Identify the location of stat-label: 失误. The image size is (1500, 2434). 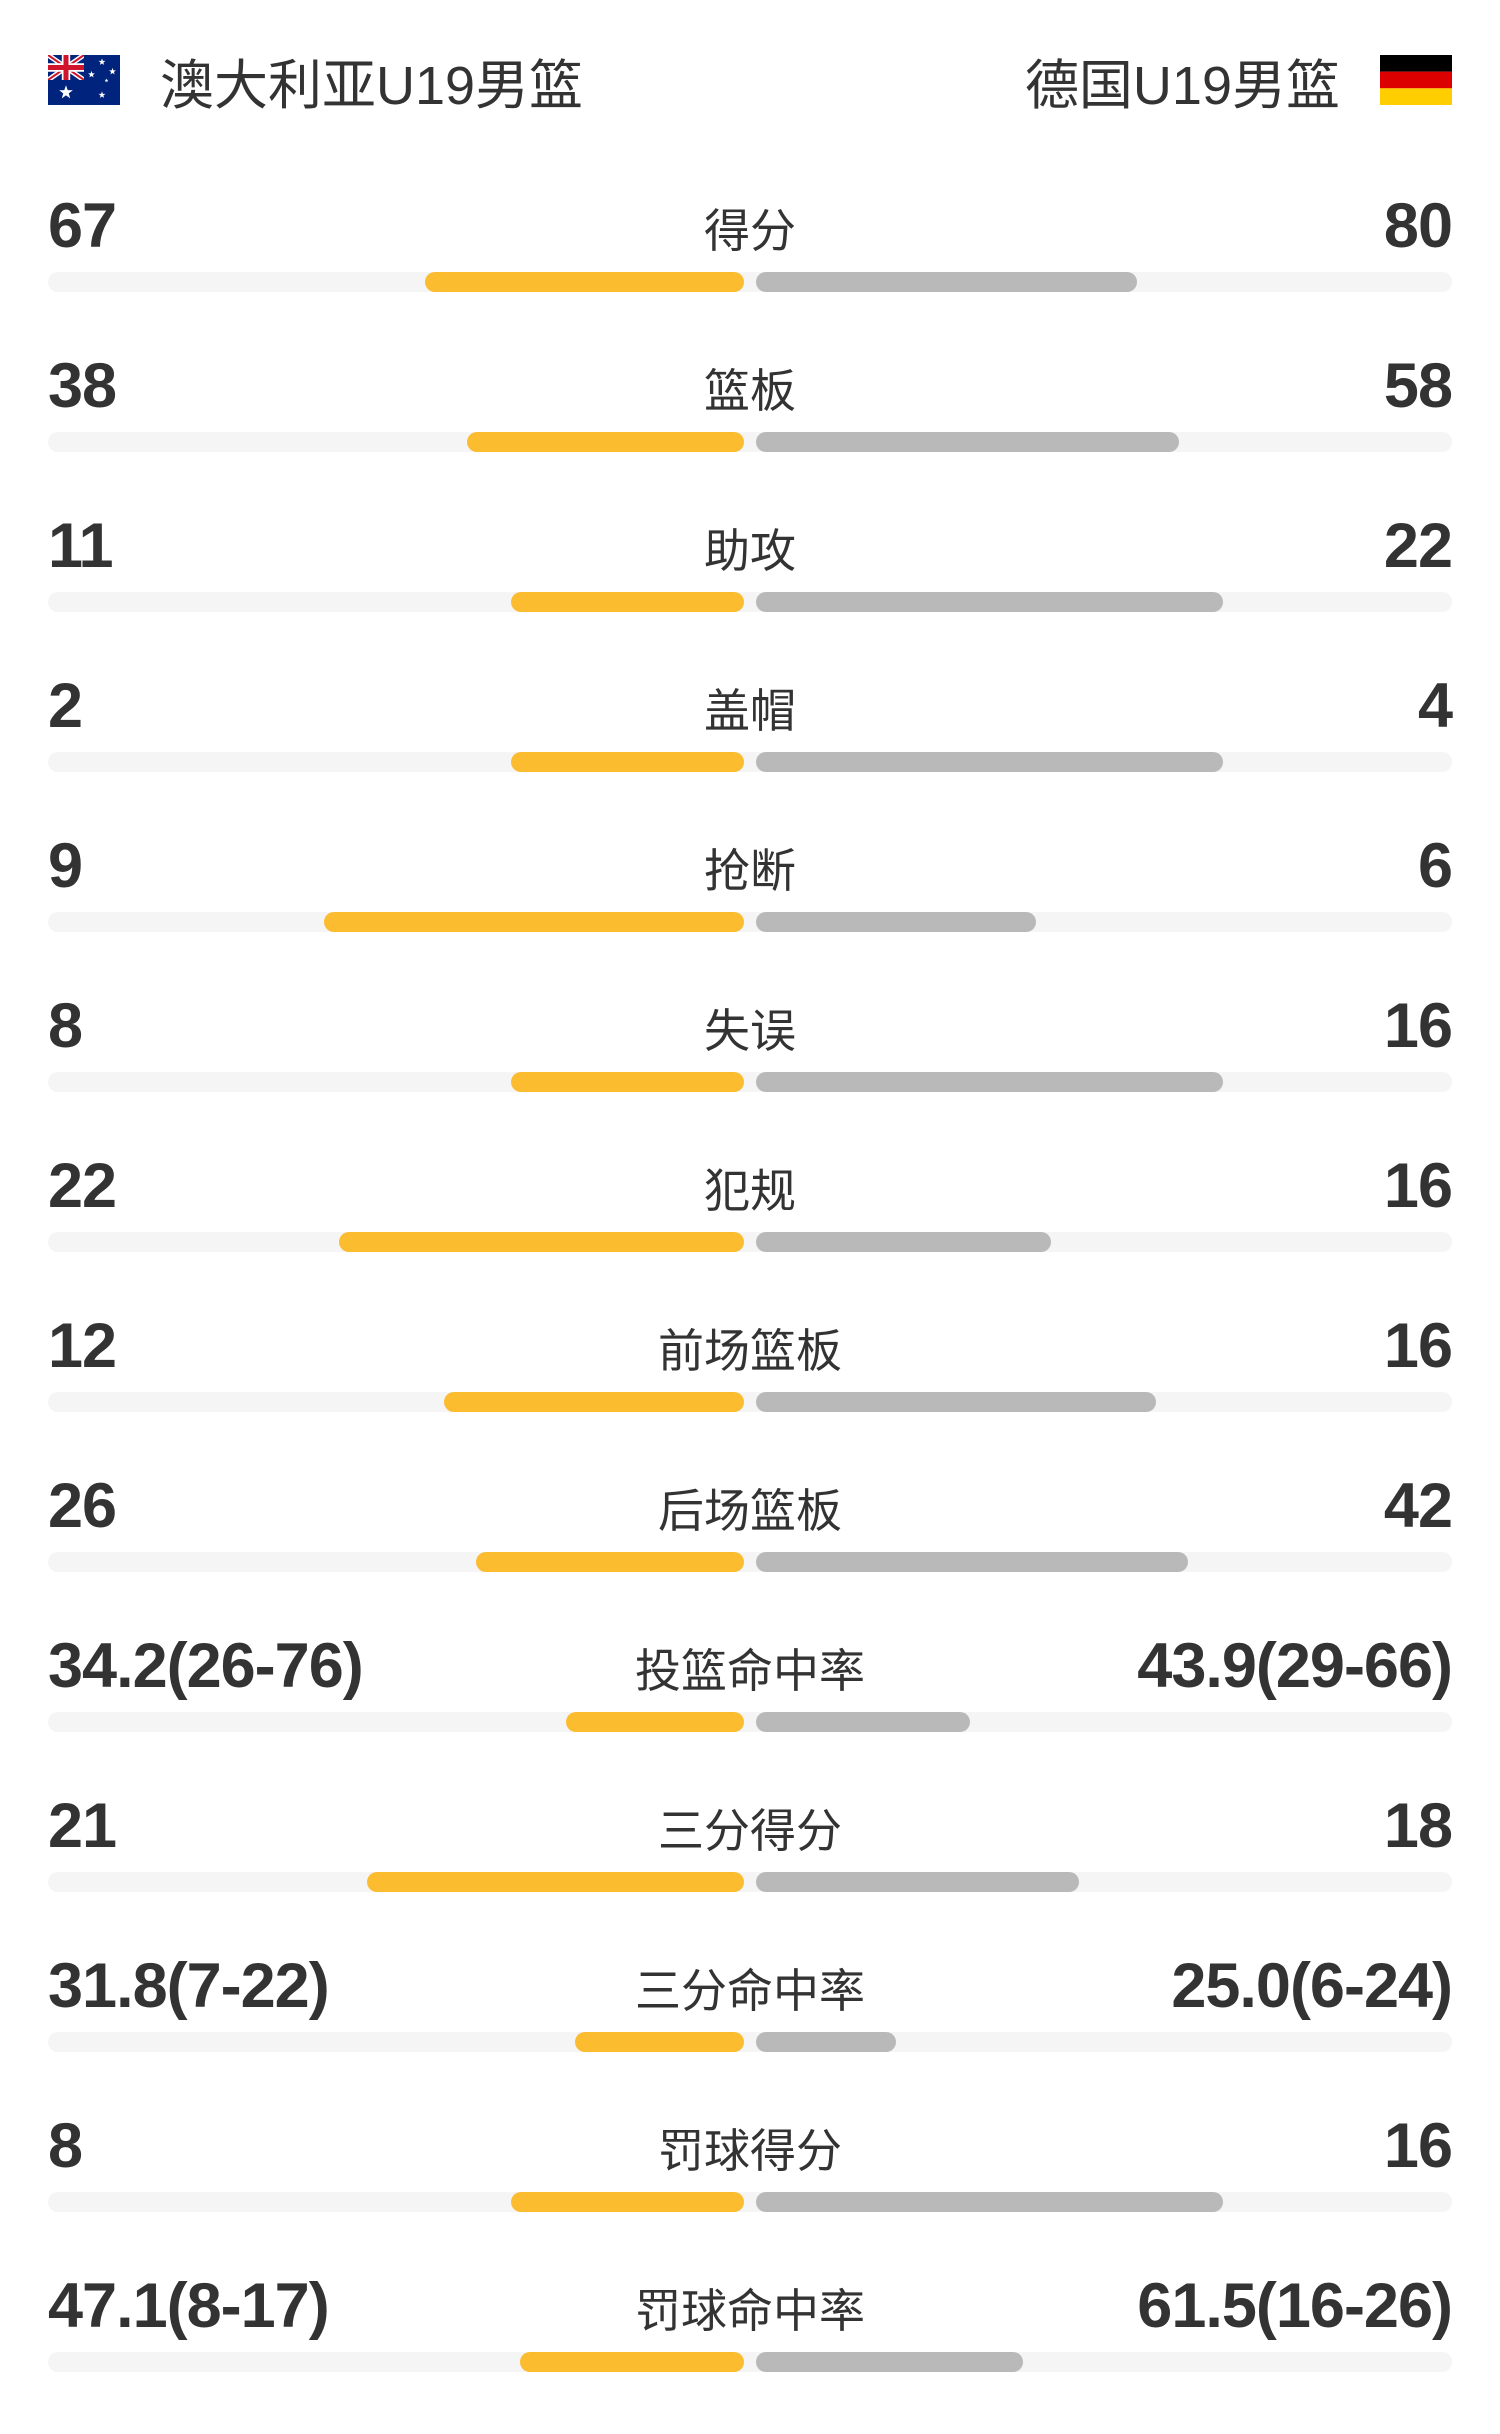
(750, 1031).